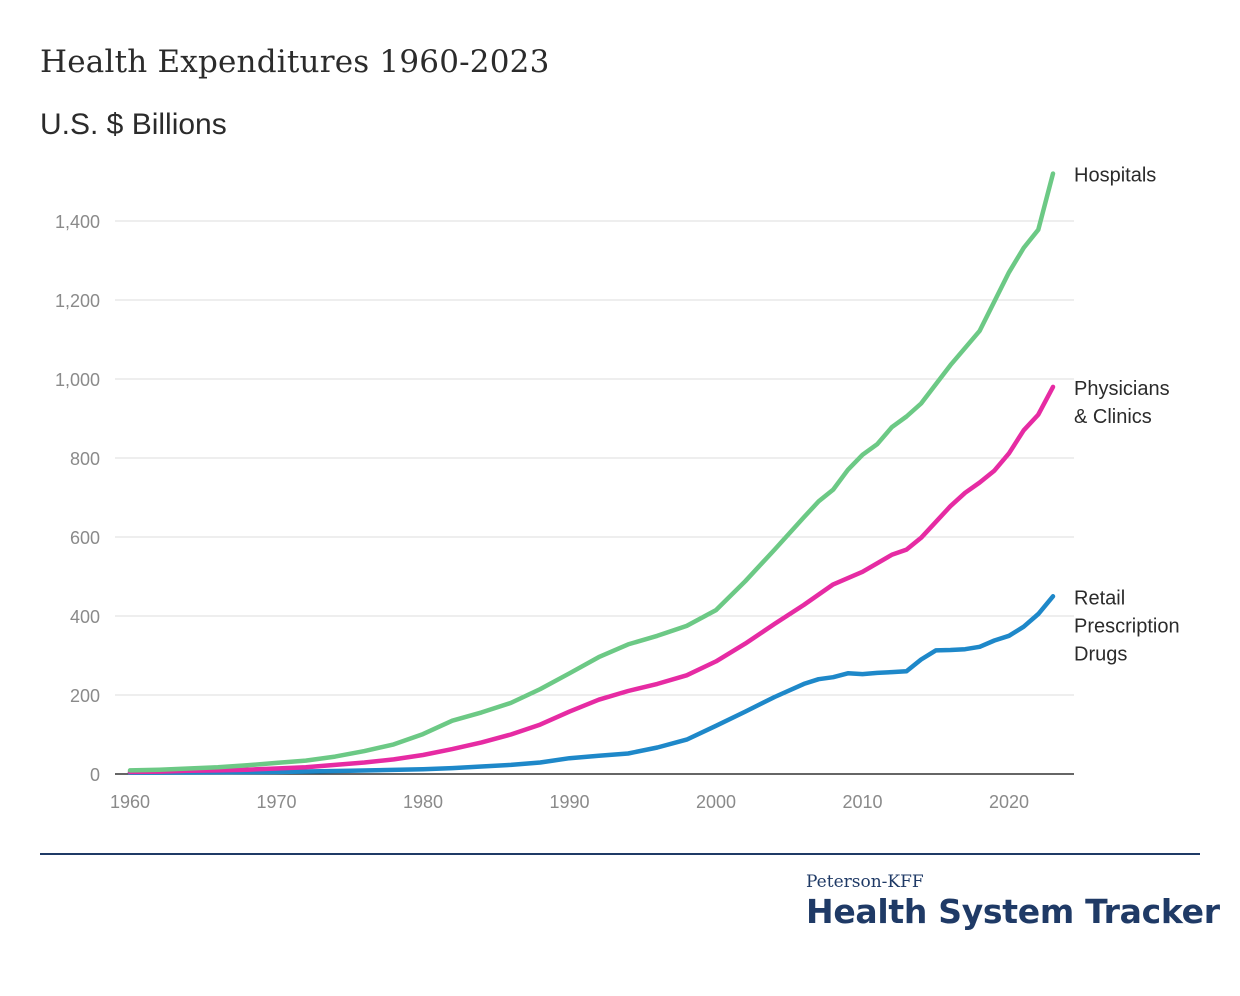 The width and height of the screenshot is (1240, 996). What do you see at coordinates (1113, 417) in the screenshot?
I see `series-label-line: & Clinics` at bounding box center [1113, 417].